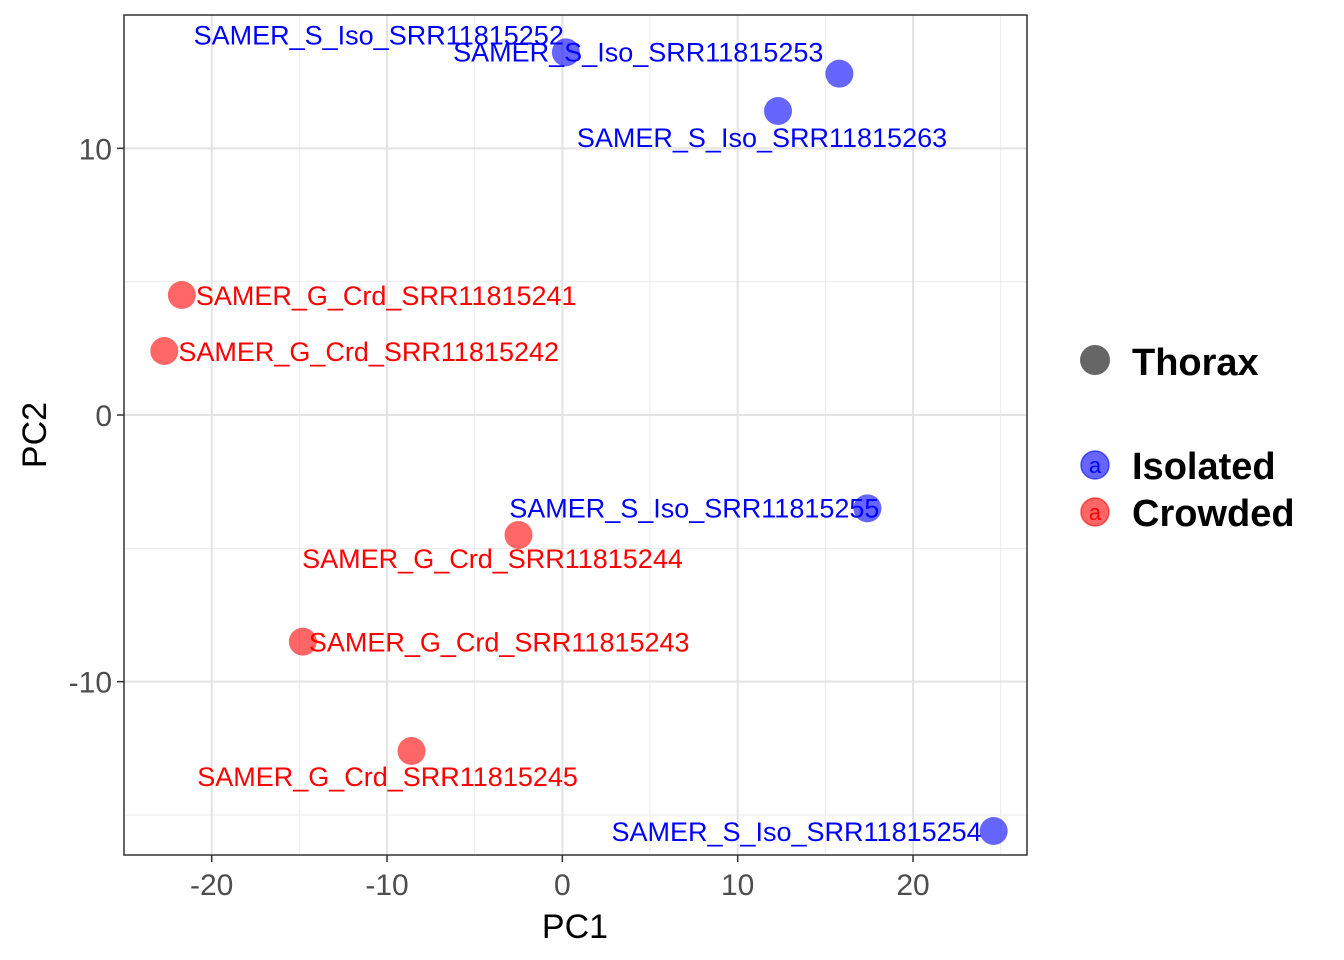 The height and width of the screenshot is (960, 1344). I want to click on x-tick-label: 10, so click(737, 885).